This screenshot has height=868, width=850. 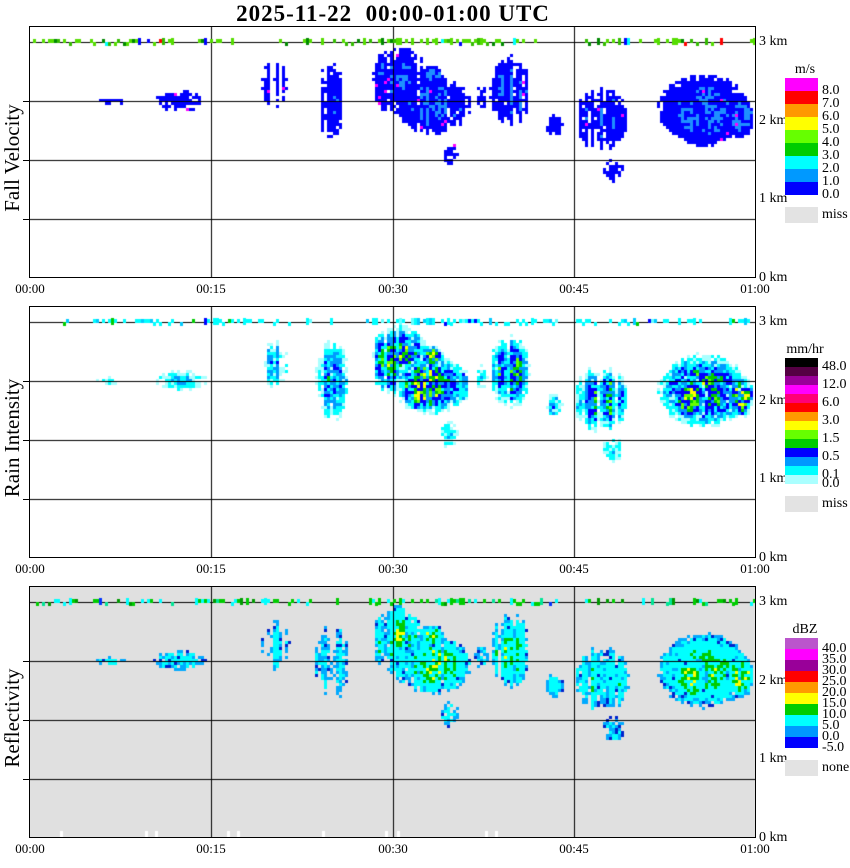 What do you see at coordinates (834, 648) in the screenshot?
I see `legend-tick-label: 40.0` at bounding box center [834, 648].